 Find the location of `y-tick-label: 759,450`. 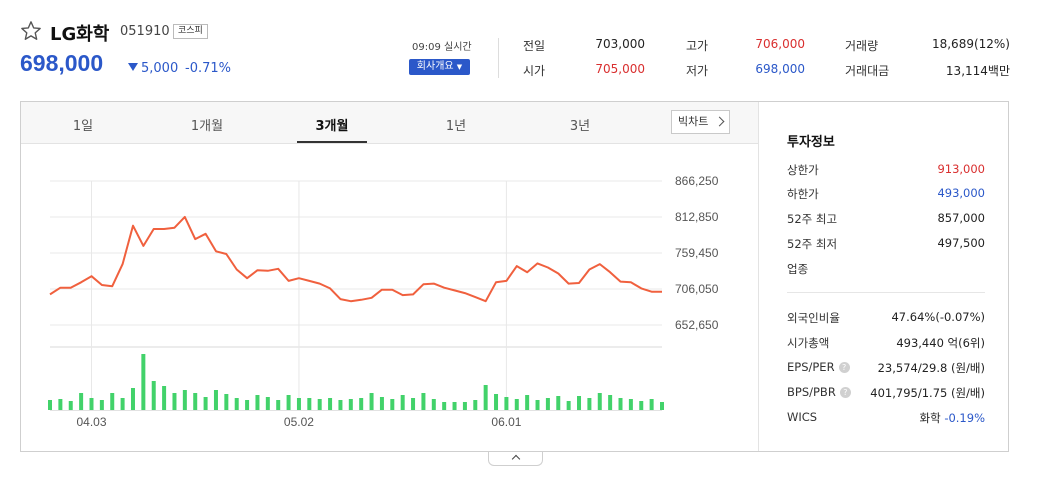

y-tick-label: 759,450 is located at coordinates (697, 253).